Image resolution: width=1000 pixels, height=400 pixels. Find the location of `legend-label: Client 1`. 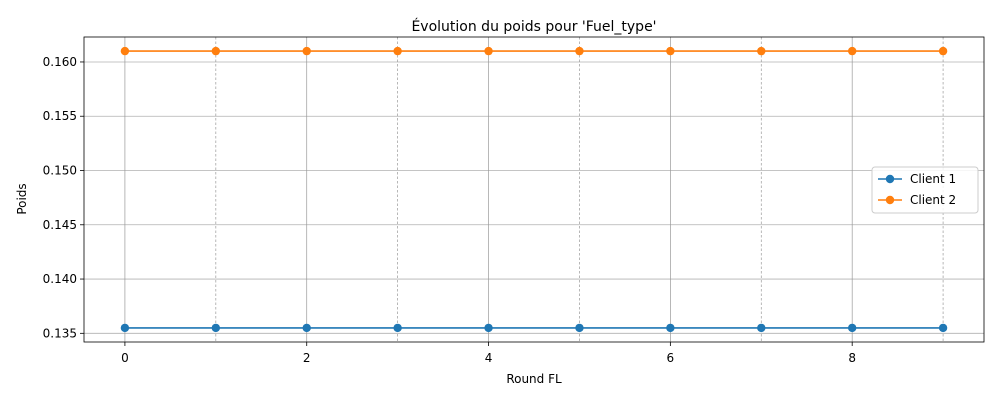

legend-label: Client 1 is located at coordinates (933, 179).